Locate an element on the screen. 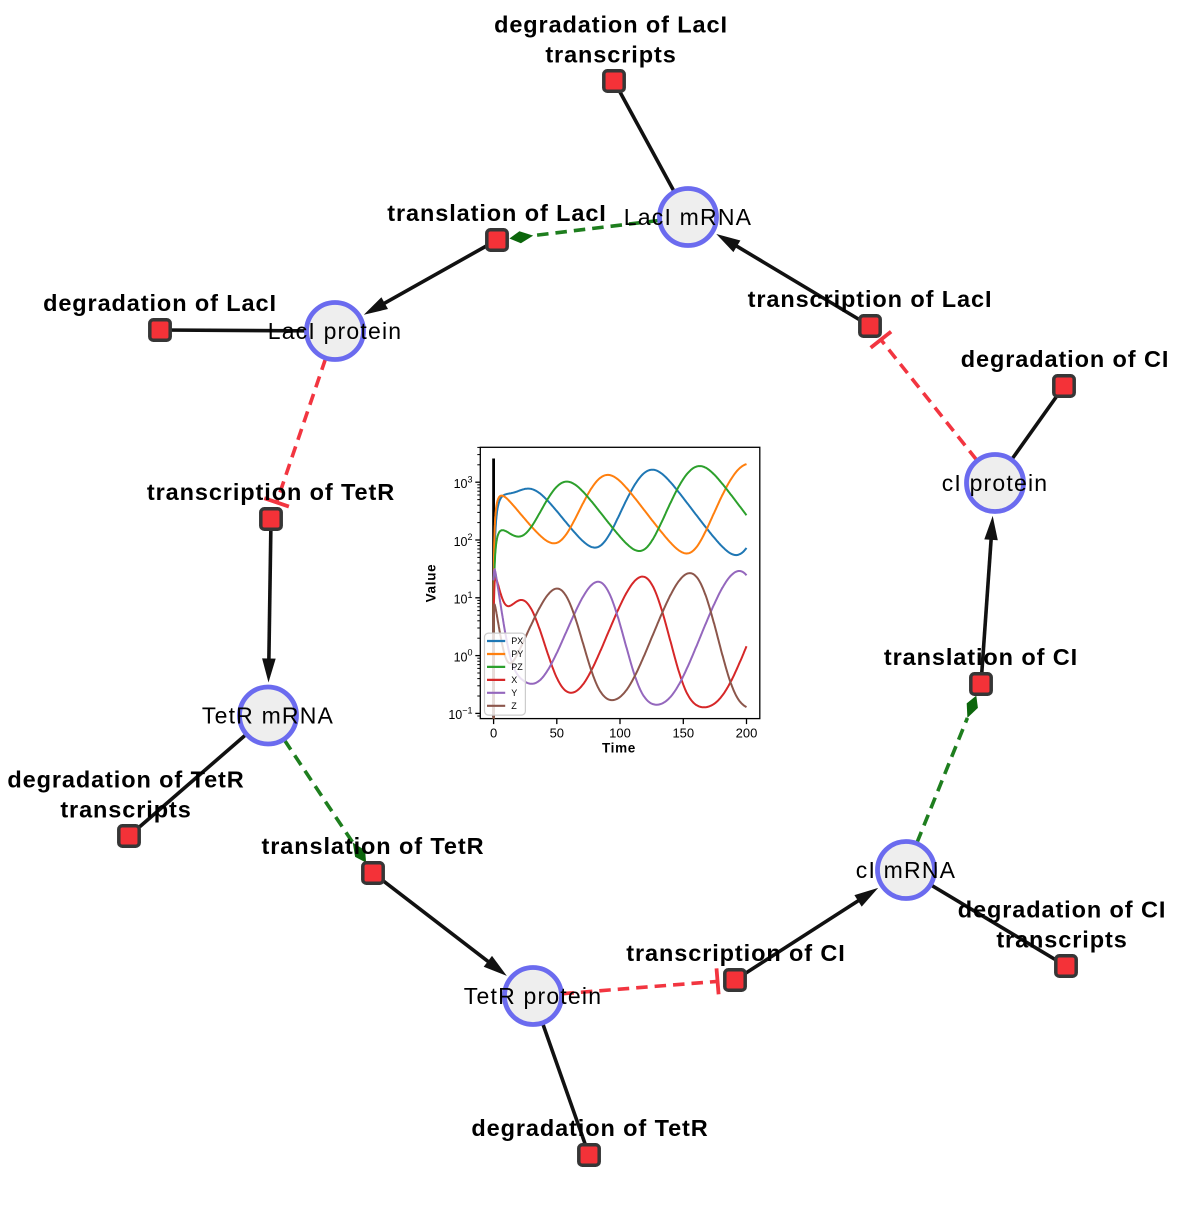 The height and width of the screenshot is (1205, 1189). svg-text: 50 is located at coordinates (557, 732).